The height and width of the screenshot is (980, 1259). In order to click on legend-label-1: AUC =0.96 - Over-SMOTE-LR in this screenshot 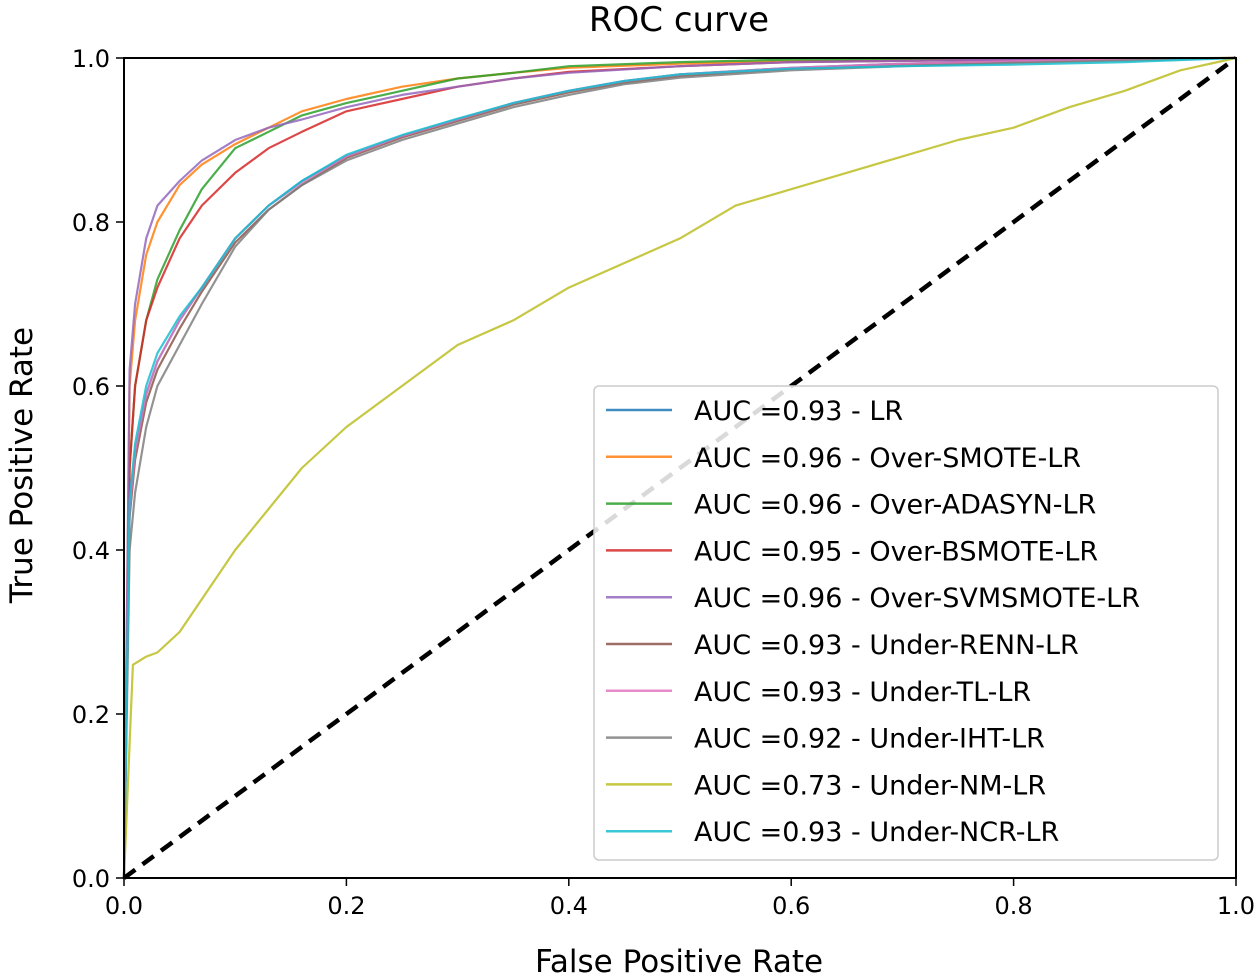, I will do `click(887, 458)`.